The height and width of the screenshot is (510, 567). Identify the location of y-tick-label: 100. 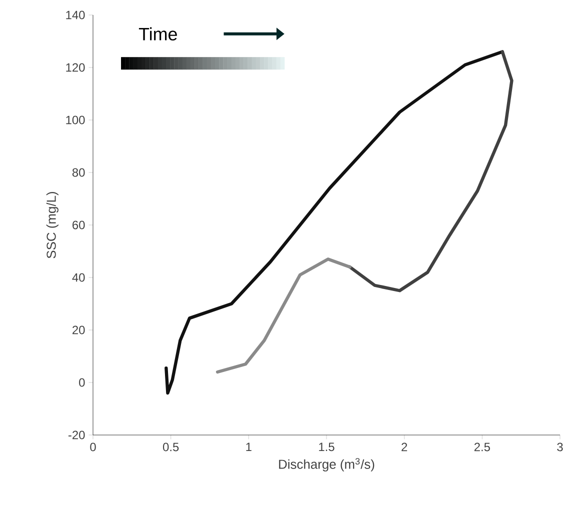
(75, 120).